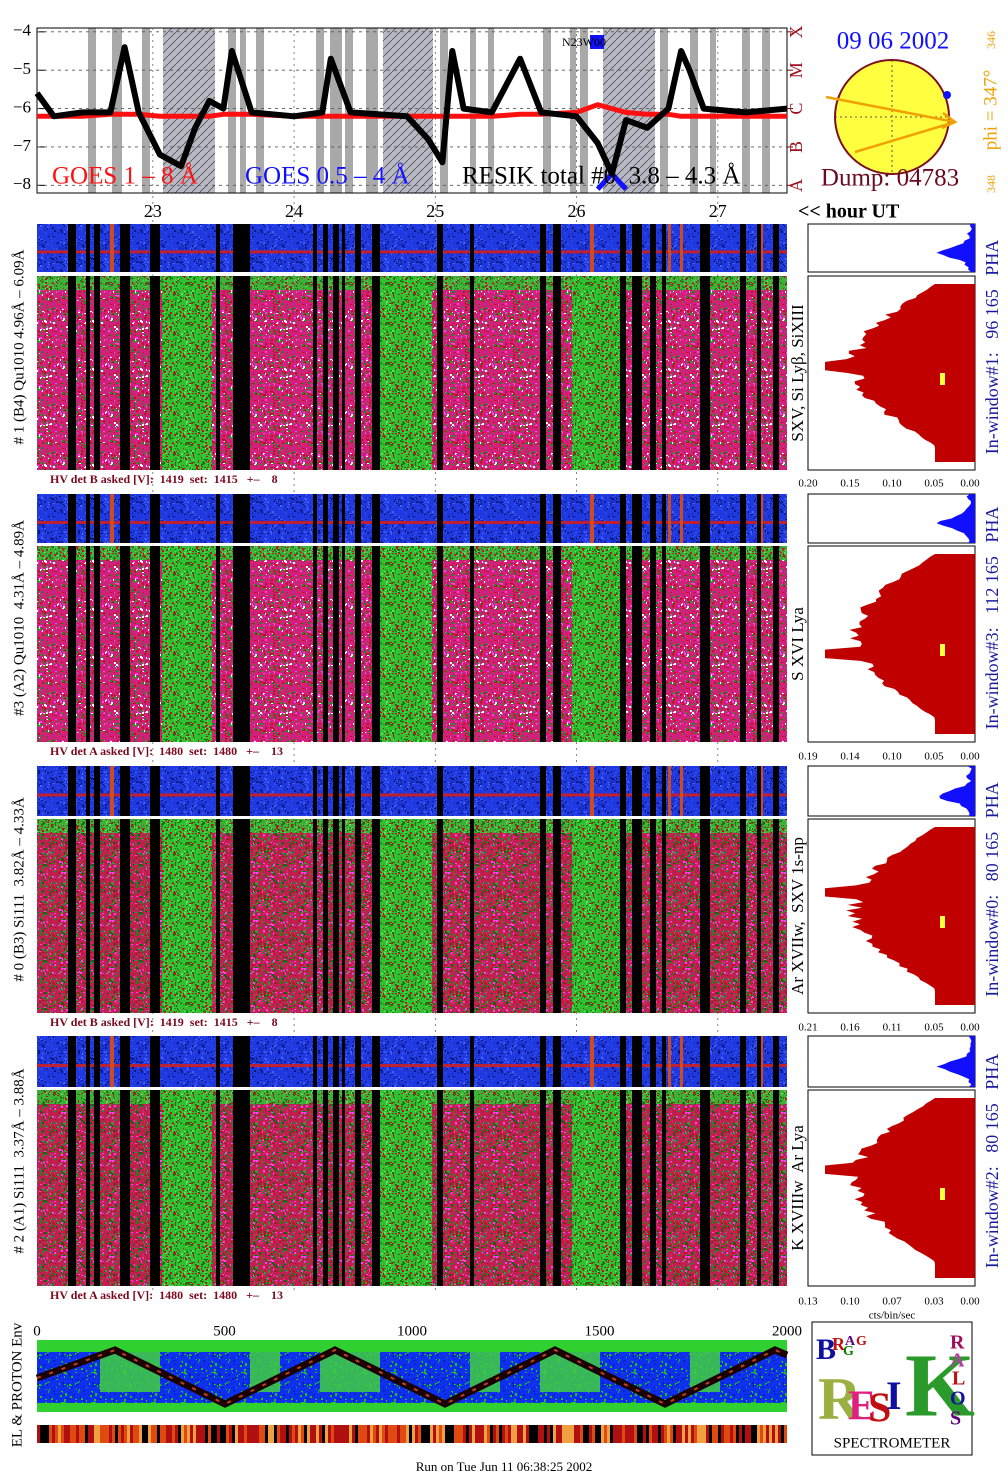  What do you see at coordinates (411, 110) in the screenshot?
I see `series-line` at bounding box center [411, 110].